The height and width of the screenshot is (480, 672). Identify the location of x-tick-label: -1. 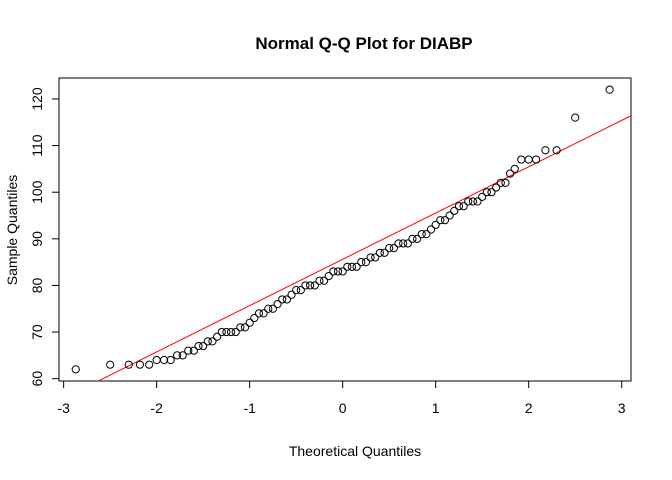
(249, 408).